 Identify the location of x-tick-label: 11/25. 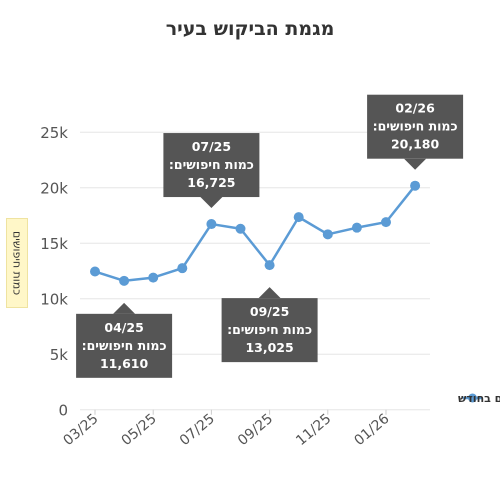
(313, 430).